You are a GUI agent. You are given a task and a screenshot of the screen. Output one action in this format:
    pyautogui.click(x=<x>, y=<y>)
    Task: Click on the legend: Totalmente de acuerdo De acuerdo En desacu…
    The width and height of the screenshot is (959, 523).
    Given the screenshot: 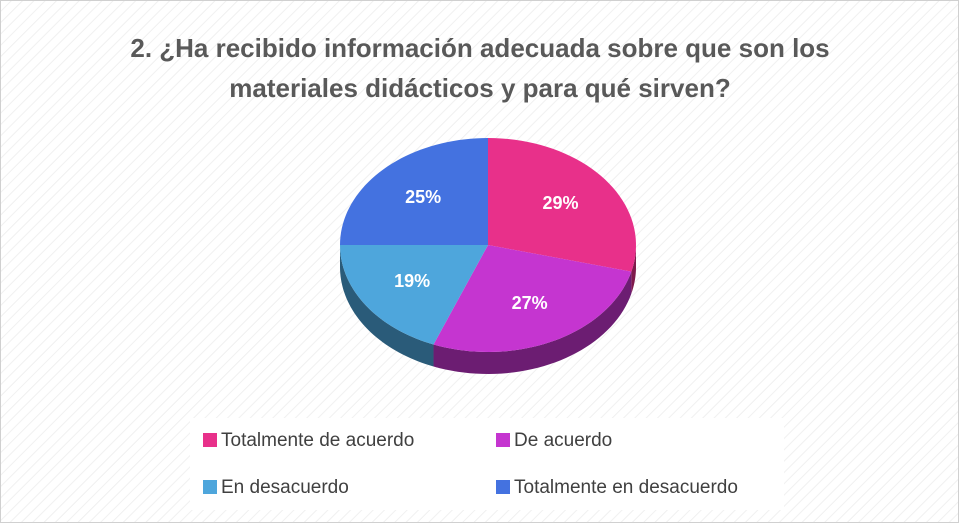 What is the action you would take?
    pyautogui.click(x=470, y=464)
    